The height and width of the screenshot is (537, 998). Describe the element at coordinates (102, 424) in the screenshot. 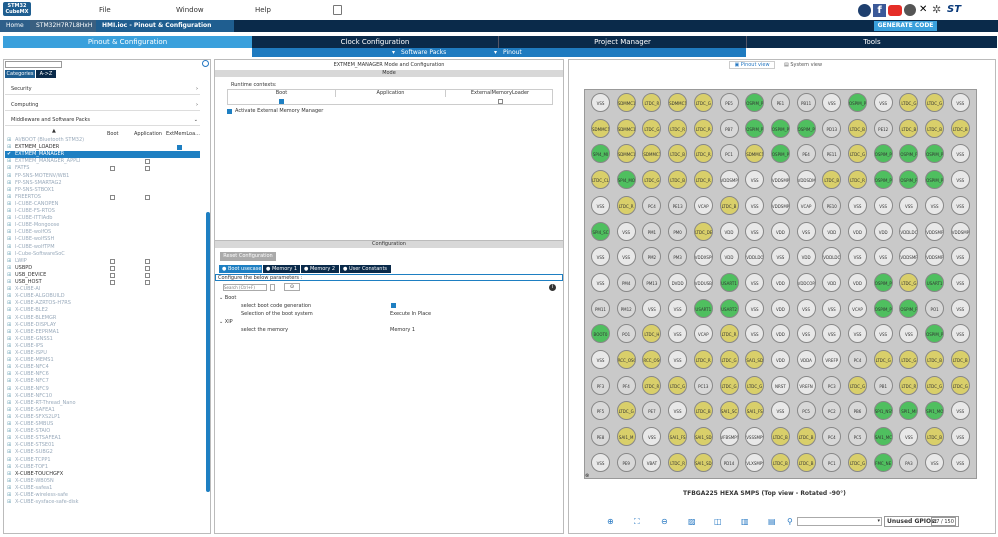

I see `list-item: X-CUBE-SMBUS ⊞` at that location.